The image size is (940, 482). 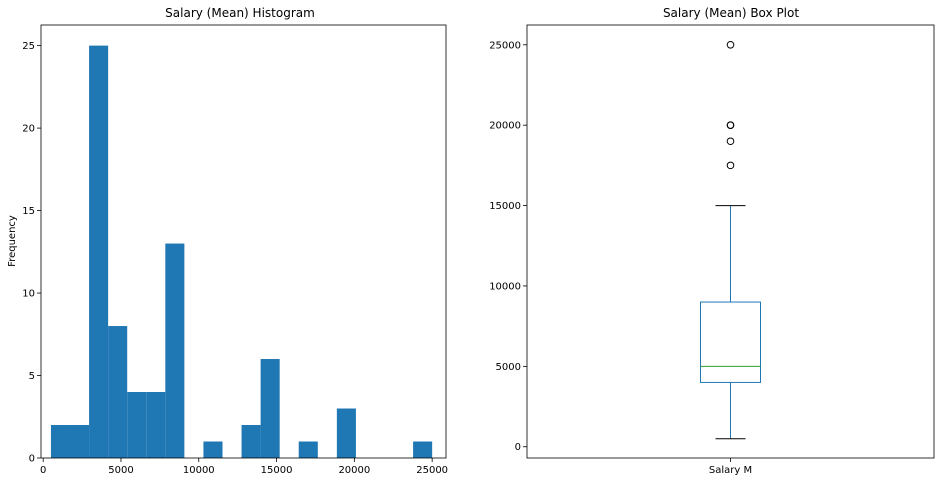 I want to click on y-tick-label: 5000, so click(x=508, y=367).